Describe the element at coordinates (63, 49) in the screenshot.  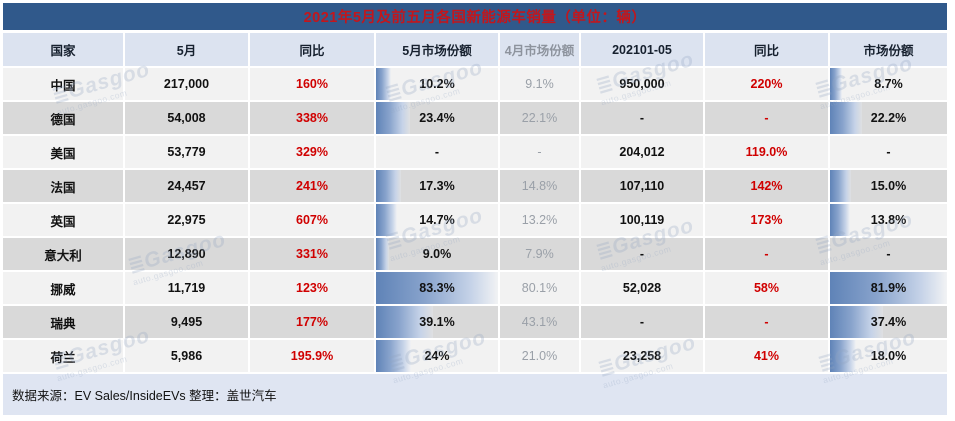
I see `column-header-country: 国家` at that location.